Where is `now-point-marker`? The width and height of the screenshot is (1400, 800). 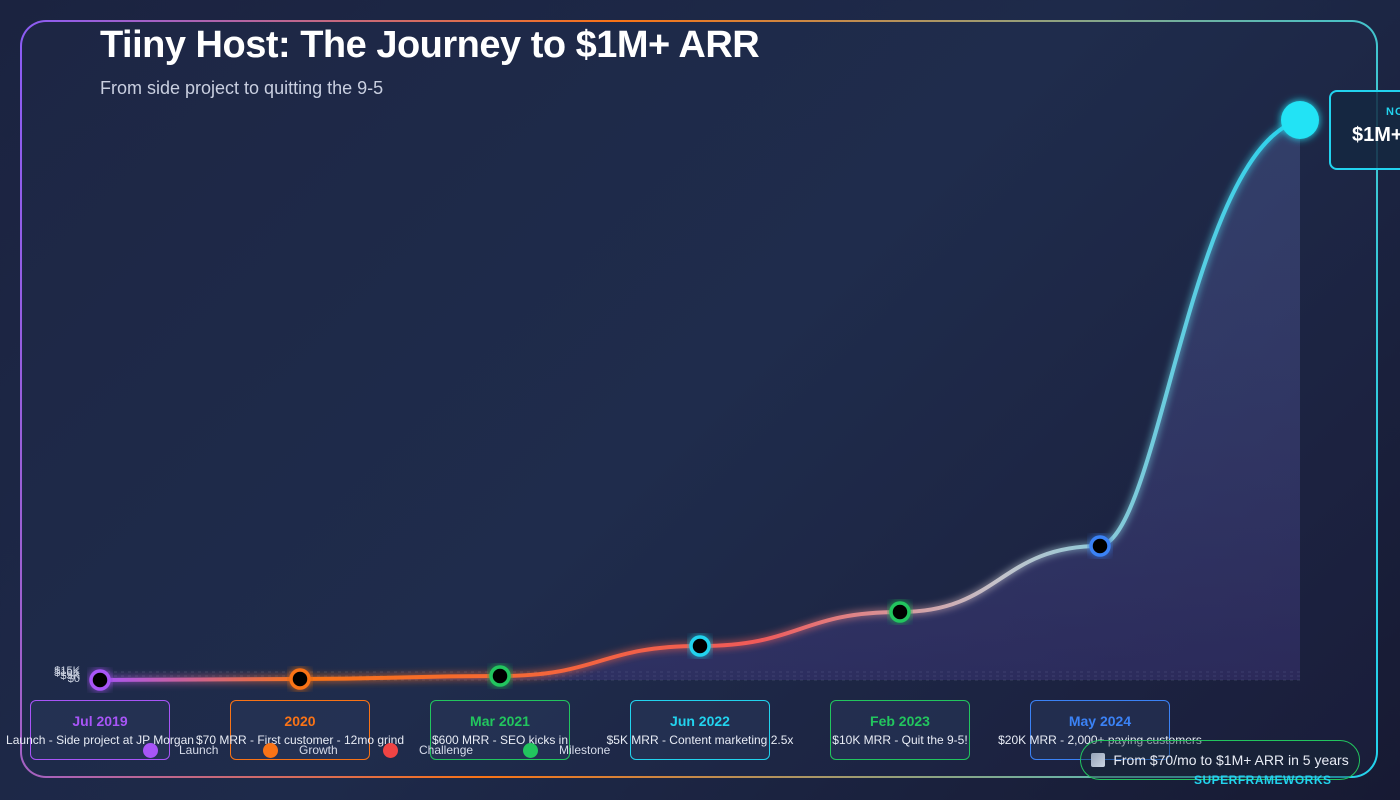 now-point-marker is located at coordinates (1300, 120).